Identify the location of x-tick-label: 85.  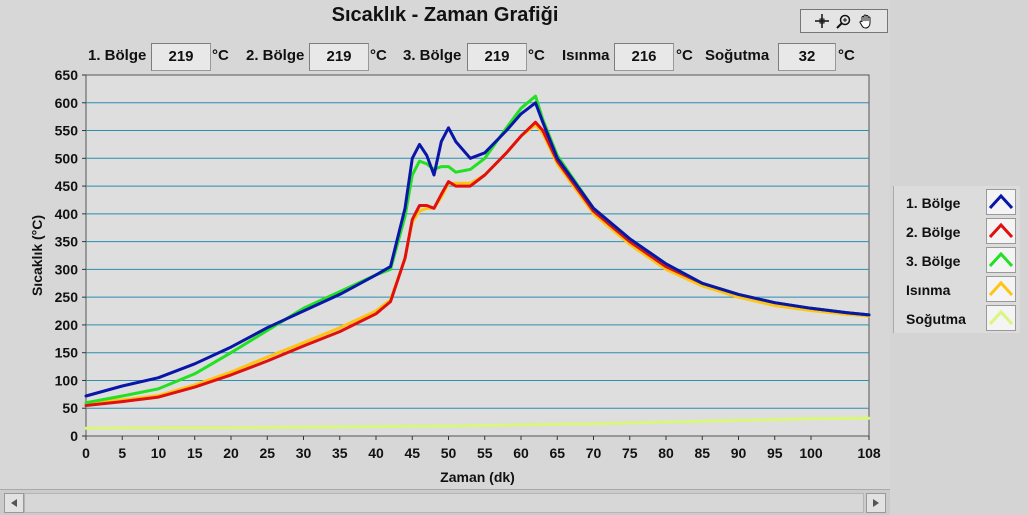
(702, 453).